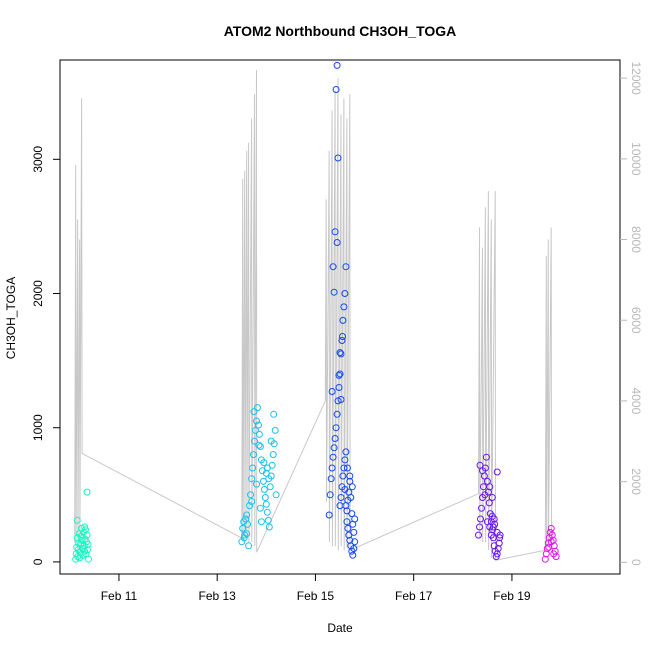 The image size is (650, 650). Describe the element at coordinates (636, 239) in the screenshot. I see `y2-tick-label-4: 8000` at that location.